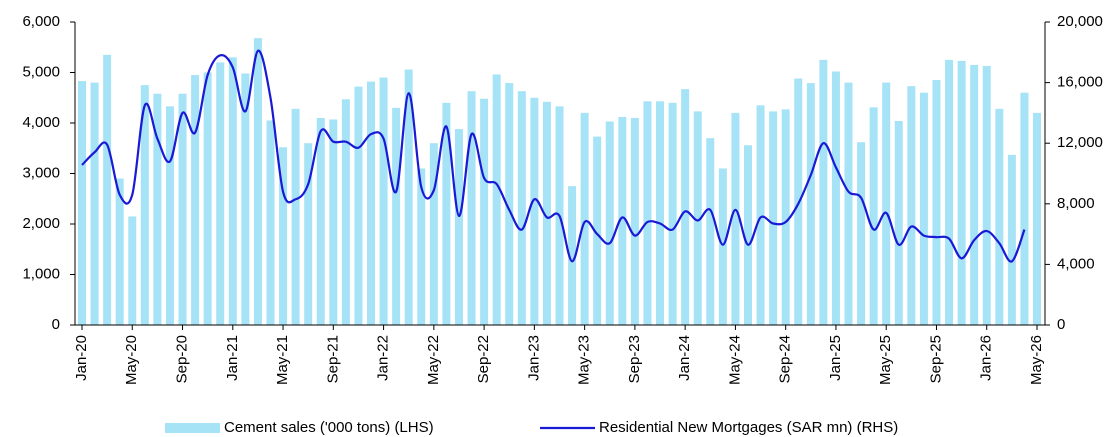 Image resolution: width=1117 pixels, height=437 pixels. What do you see at coordinates (192, 428) in the screenshot?
I see `legend-swatch` at bounding box center [192, 428].